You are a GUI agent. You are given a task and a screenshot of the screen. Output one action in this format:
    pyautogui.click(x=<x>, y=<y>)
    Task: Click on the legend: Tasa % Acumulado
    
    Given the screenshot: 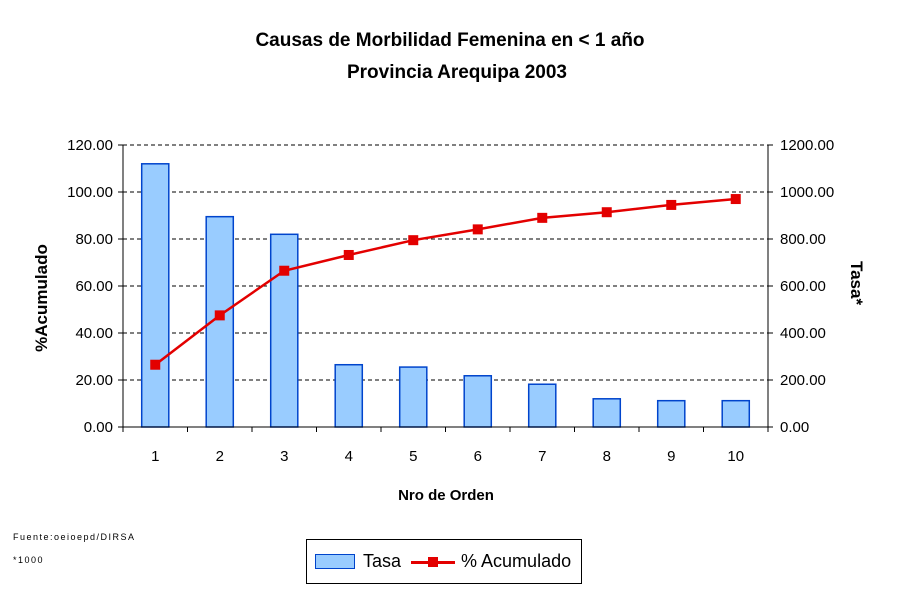 What is the action you would take?
    pyautogui.click(x=444, y=561)
    